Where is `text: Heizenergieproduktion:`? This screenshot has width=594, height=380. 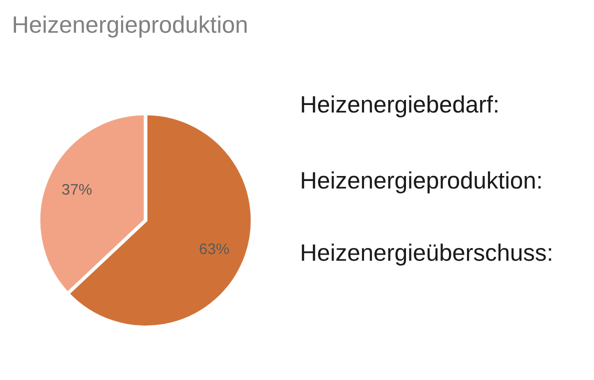 text: Heizenergieproduktion: is located at coordinates (421, 182).